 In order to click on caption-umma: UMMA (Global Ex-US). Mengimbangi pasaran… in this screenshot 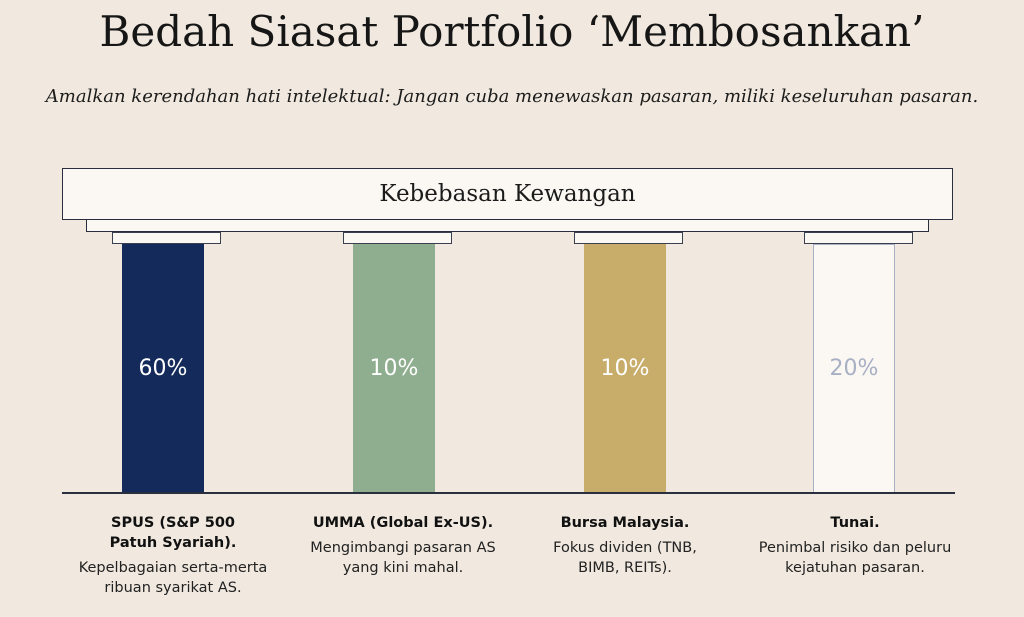, I will do `click(403, 545)`.